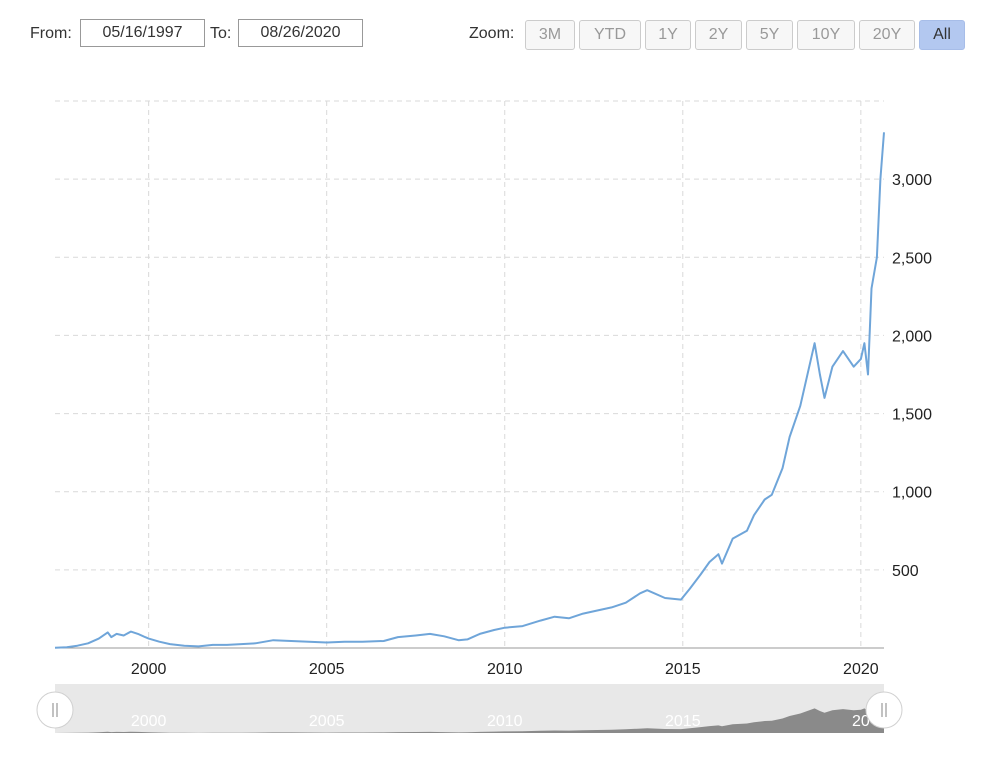 This screenshot has height=757, width=1006. What do you see at coordinates (327, 669) in the screenshot?
I see `x-tick-label: 2005` at bounding box center [327, 669].